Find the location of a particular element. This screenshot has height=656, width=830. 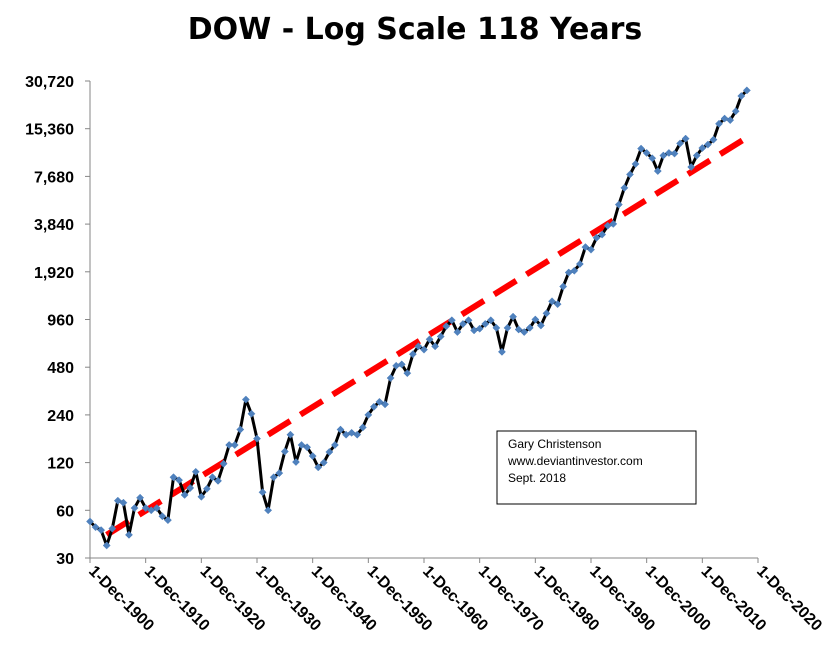

attribution-line: www.deviantinvestor.com is located at coordinates (575, 461).